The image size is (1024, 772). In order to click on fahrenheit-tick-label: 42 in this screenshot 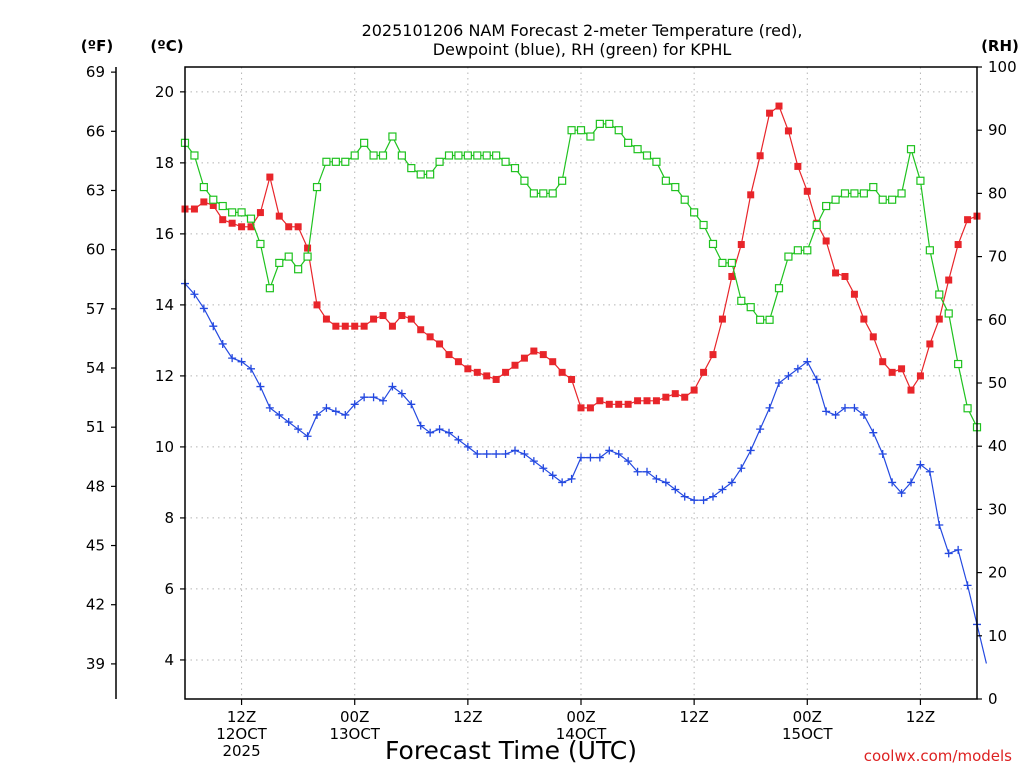, I will do `click(95, 605)`.